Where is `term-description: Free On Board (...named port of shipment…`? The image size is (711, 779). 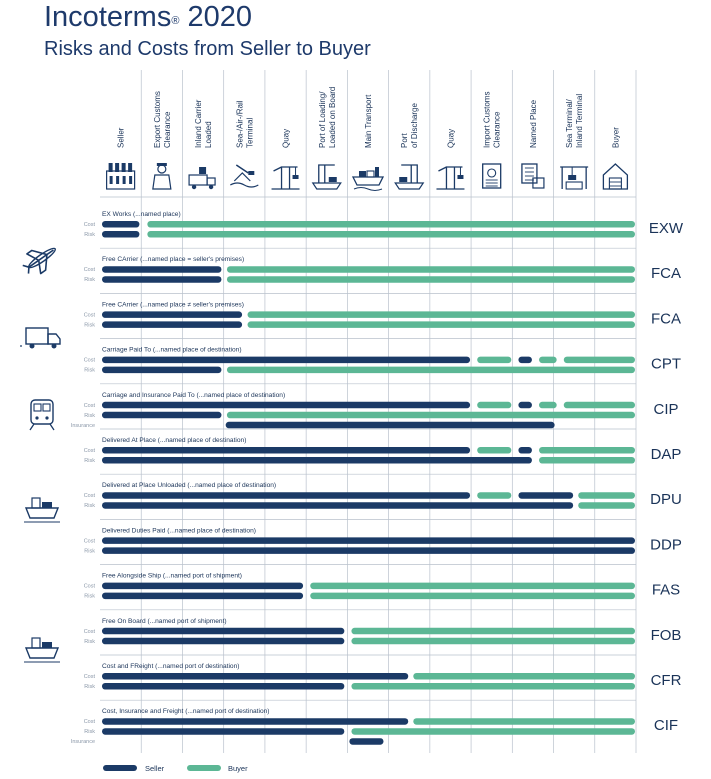 term-description: Free On Board (...named port of shipment… is located at coordinates (164, 621).